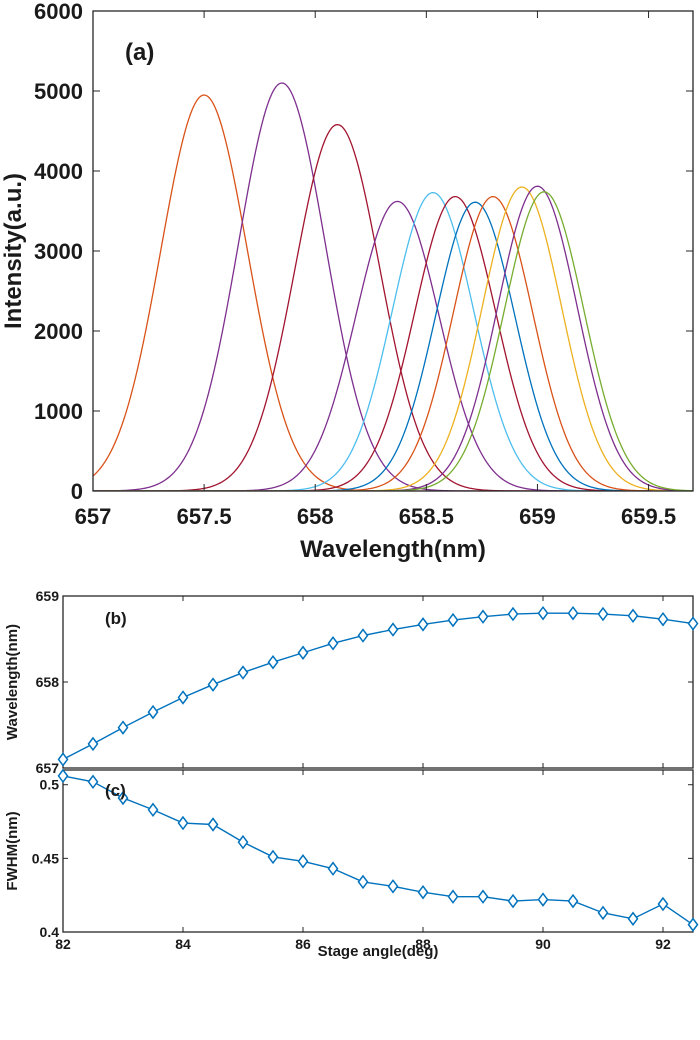  I want to click on panel-a-label: (a), so click(139, 52).